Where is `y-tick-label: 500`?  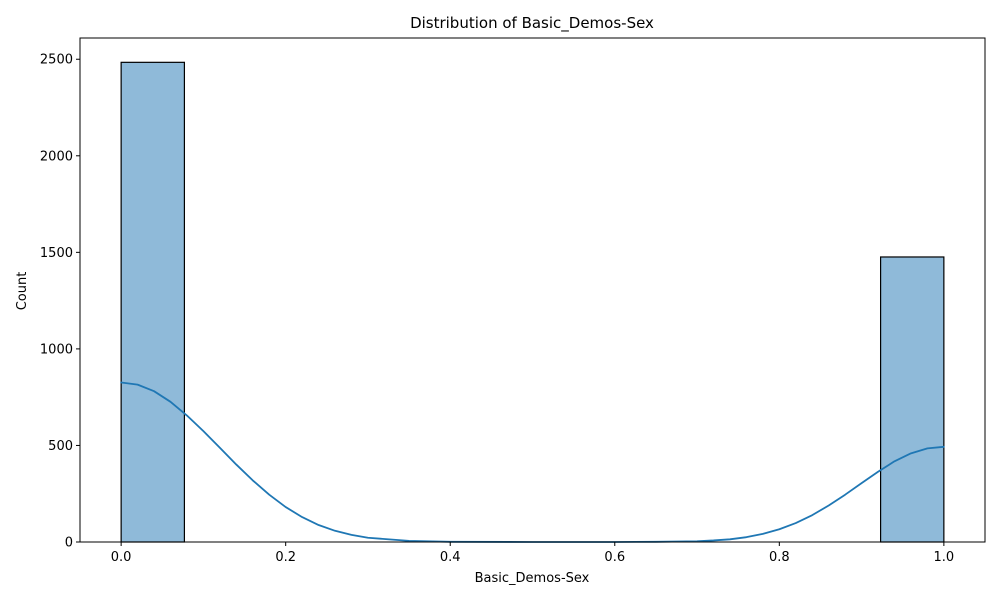 y-tick-label: 500 is located at coordinates (60, 446).